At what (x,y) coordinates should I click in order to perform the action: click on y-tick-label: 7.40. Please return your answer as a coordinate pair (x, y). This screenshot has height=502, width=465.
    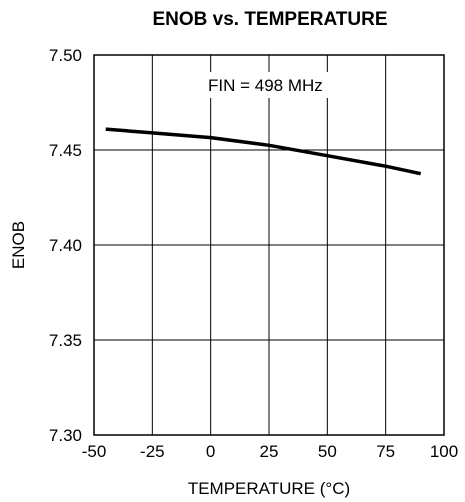
    Looking at the image, I should click on (65, 245).